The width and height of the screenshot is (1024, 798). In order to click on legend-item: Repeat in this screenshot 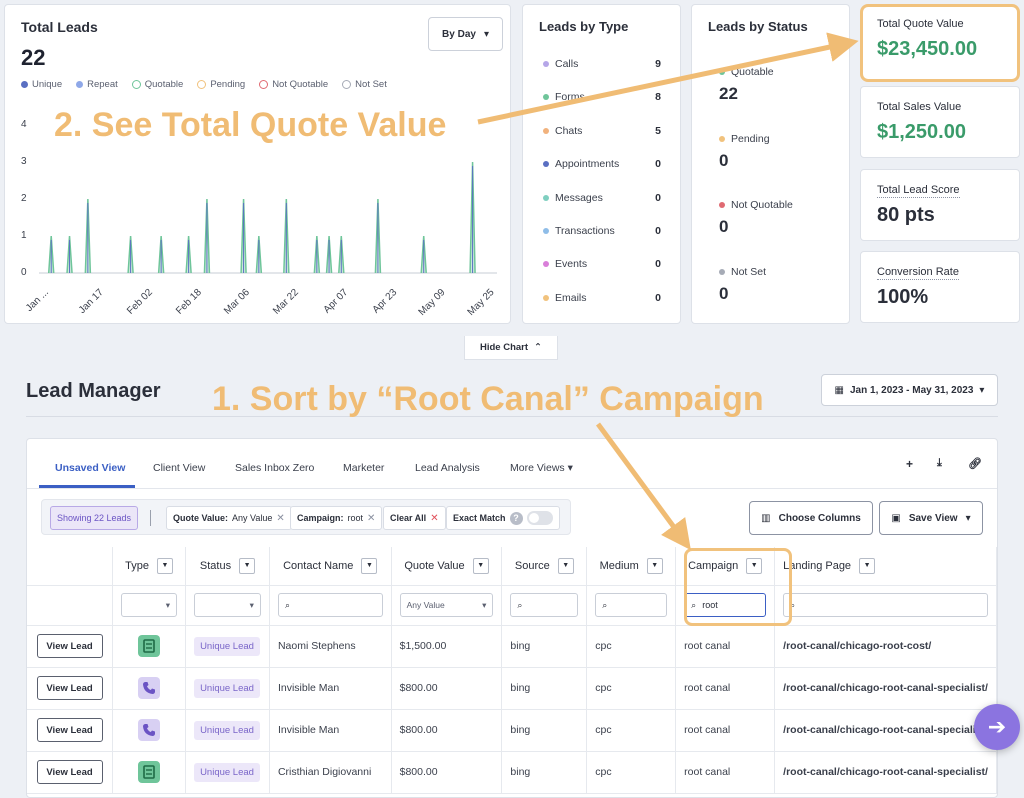, I will do `click(97, 84)`.